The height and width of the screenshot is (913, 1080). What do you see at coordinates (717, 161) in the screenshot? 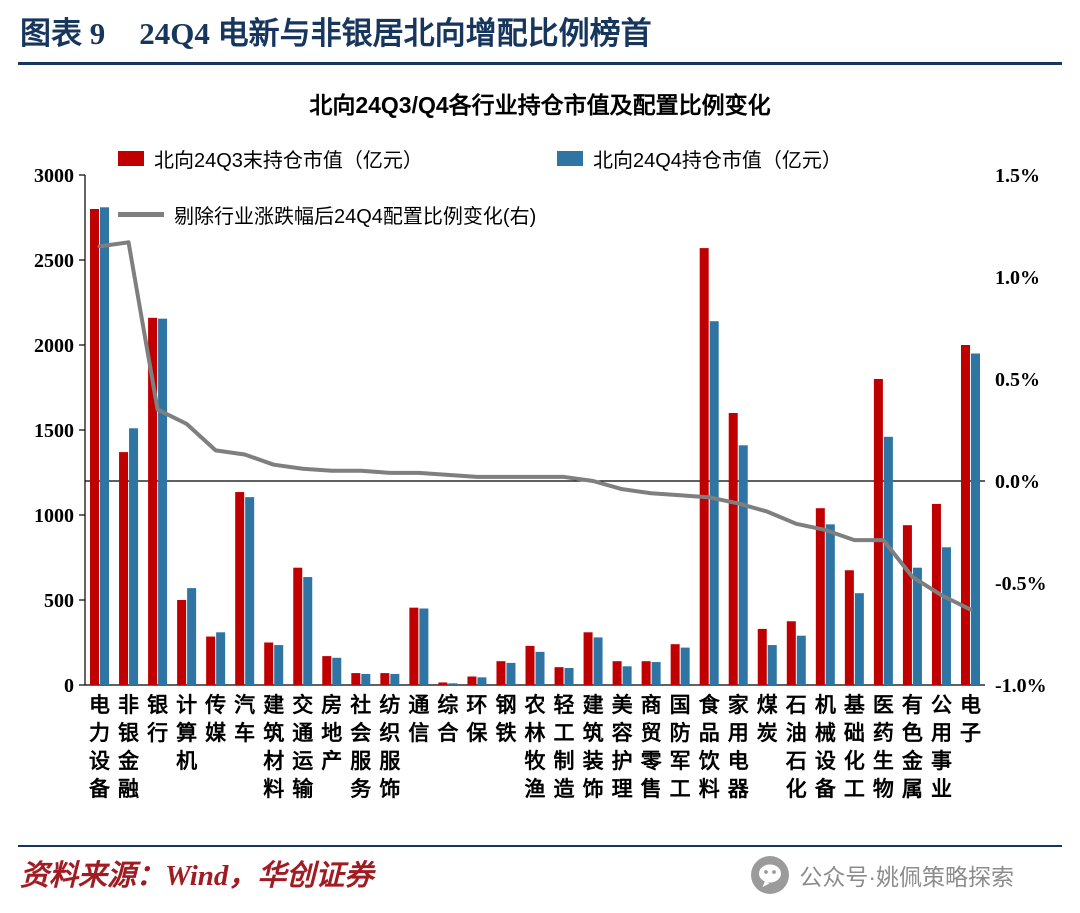
I see `legend-label-24q4: 北向24Q4持仓市值（亿元）` at bounding box center [717, 161].